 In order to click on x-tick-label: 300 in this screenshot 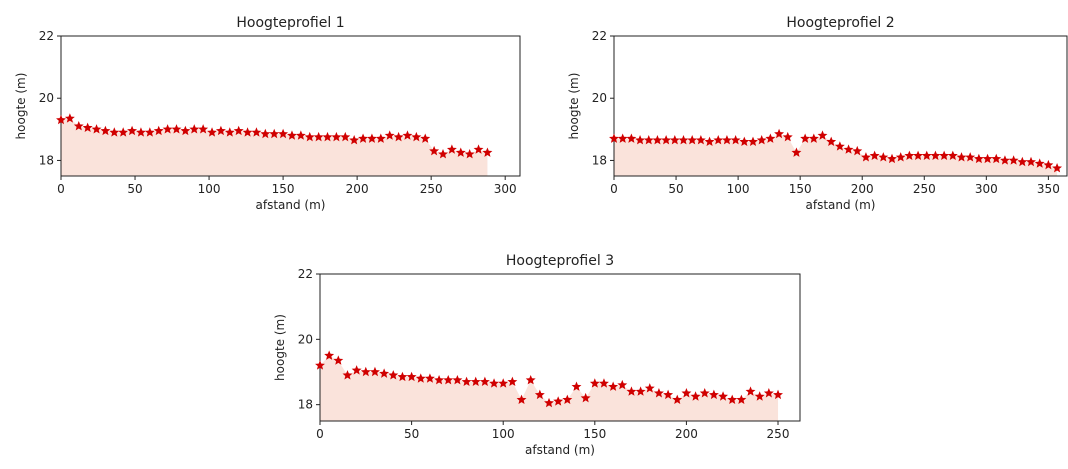, I will do `click(505, 189)`.